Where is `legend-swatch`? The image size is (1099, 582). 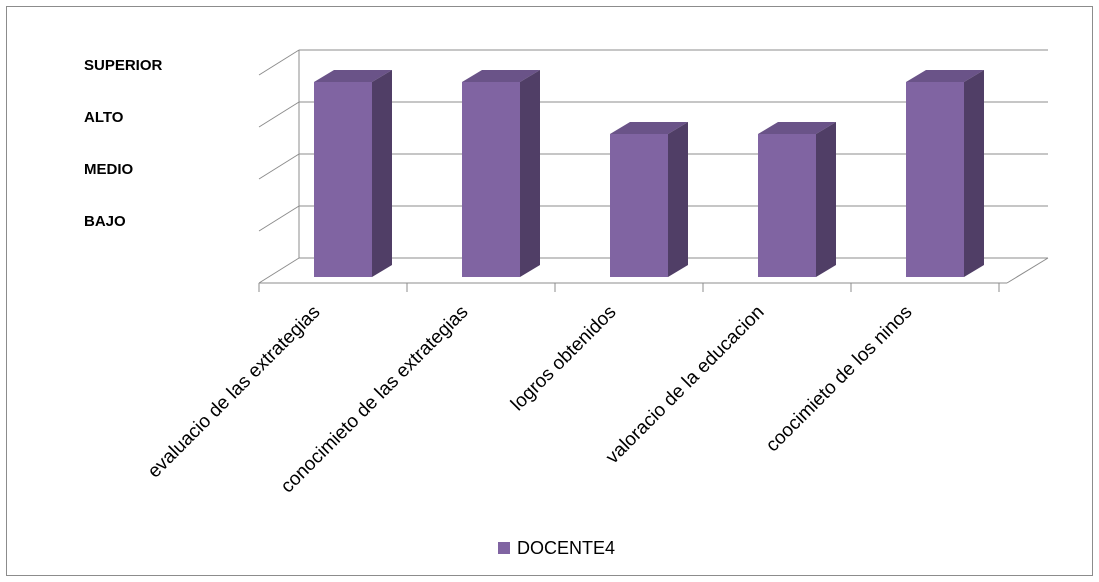 legend-swatch is located at coordinates (504, 548).